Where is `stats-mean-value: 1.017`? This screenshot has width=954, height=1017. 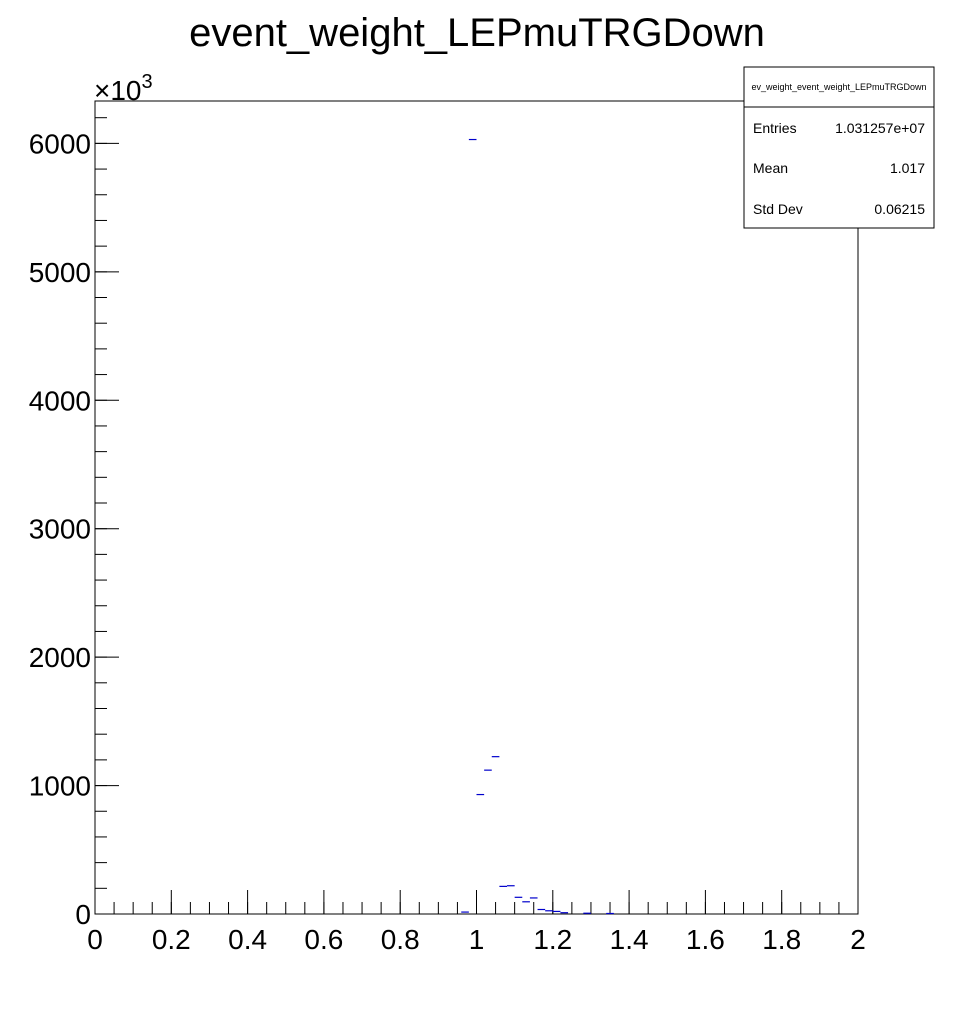 stats-mean-value: 1.017 is located at coordinates (907, 168).